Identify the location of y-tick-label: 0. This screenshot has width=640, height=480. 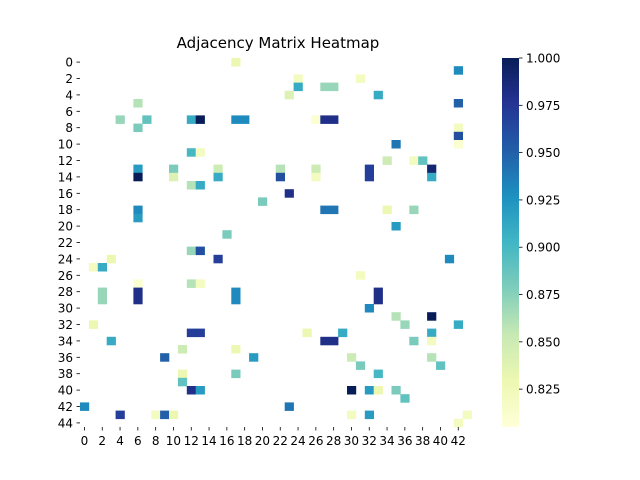
(69, 63).